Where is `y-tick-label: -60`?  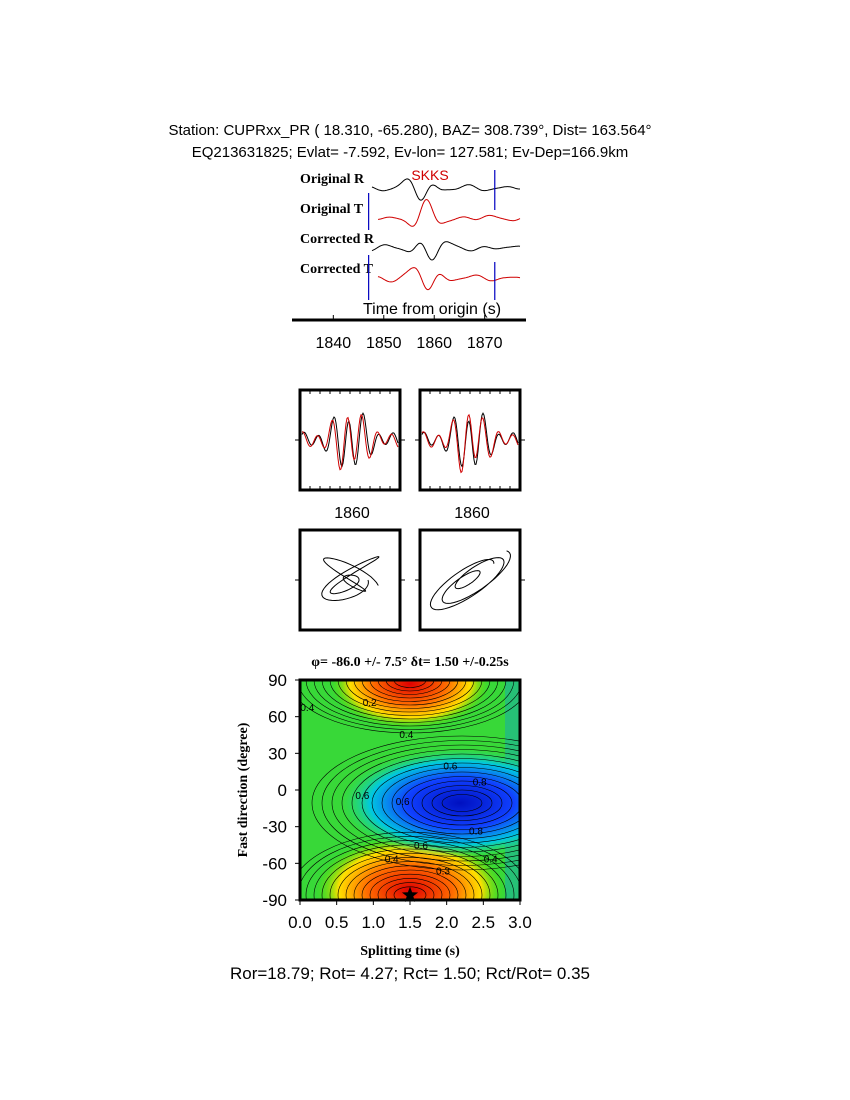
y-tick-label: -60 is located at coordinates (274, 863).